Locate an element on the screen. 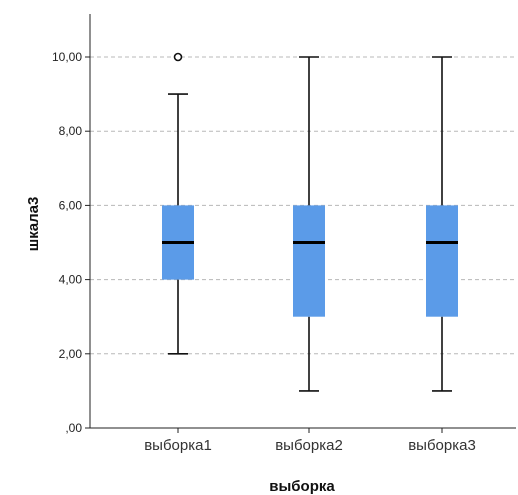  y-axis-title: шкала3 is located at coordinates (33, 224).